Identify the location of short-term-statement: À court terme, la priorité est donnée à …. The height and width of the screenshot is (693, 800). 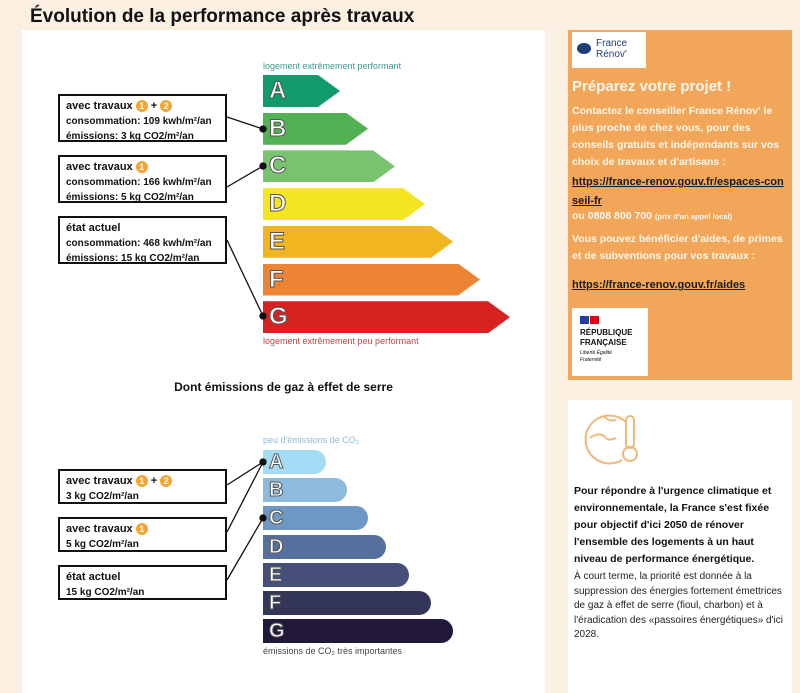
(678, 605).